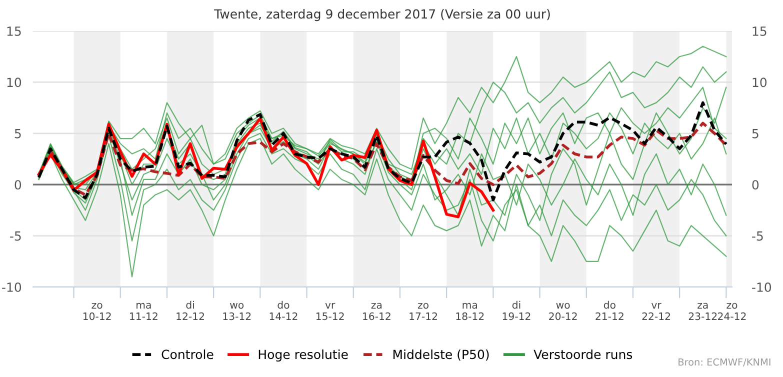 The width and height of the screenshot is (783, 377). I want to click on x-tick-label: di 12-12, so click(190, 310).